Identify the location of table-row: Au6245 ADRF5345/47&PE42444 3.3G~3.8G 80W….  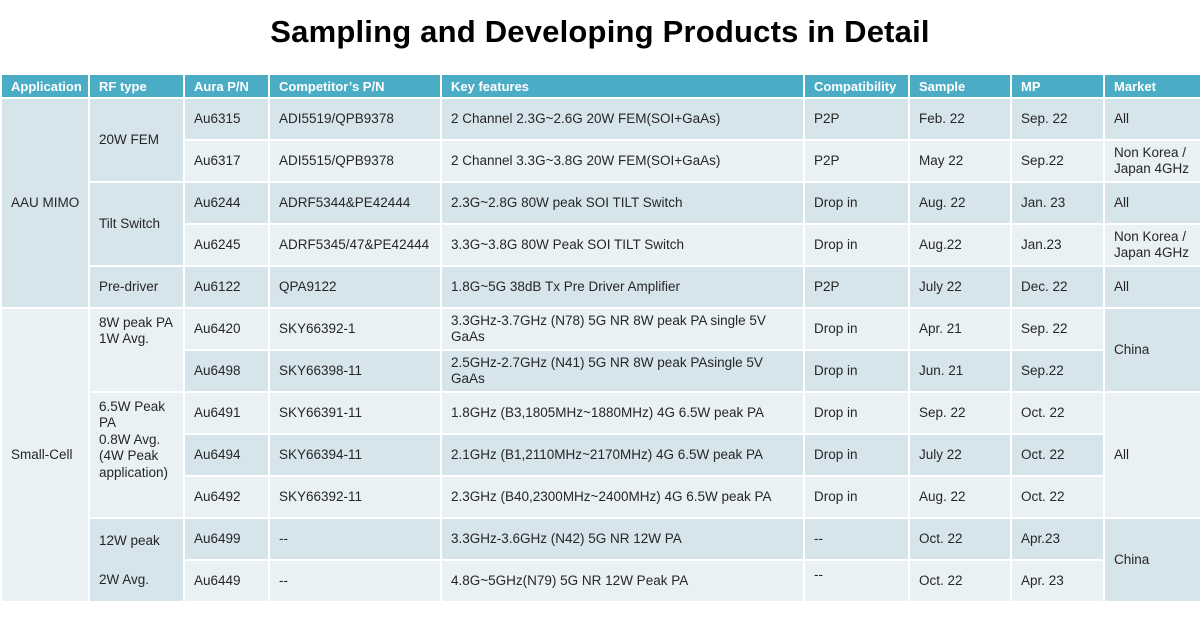
(600, 245).